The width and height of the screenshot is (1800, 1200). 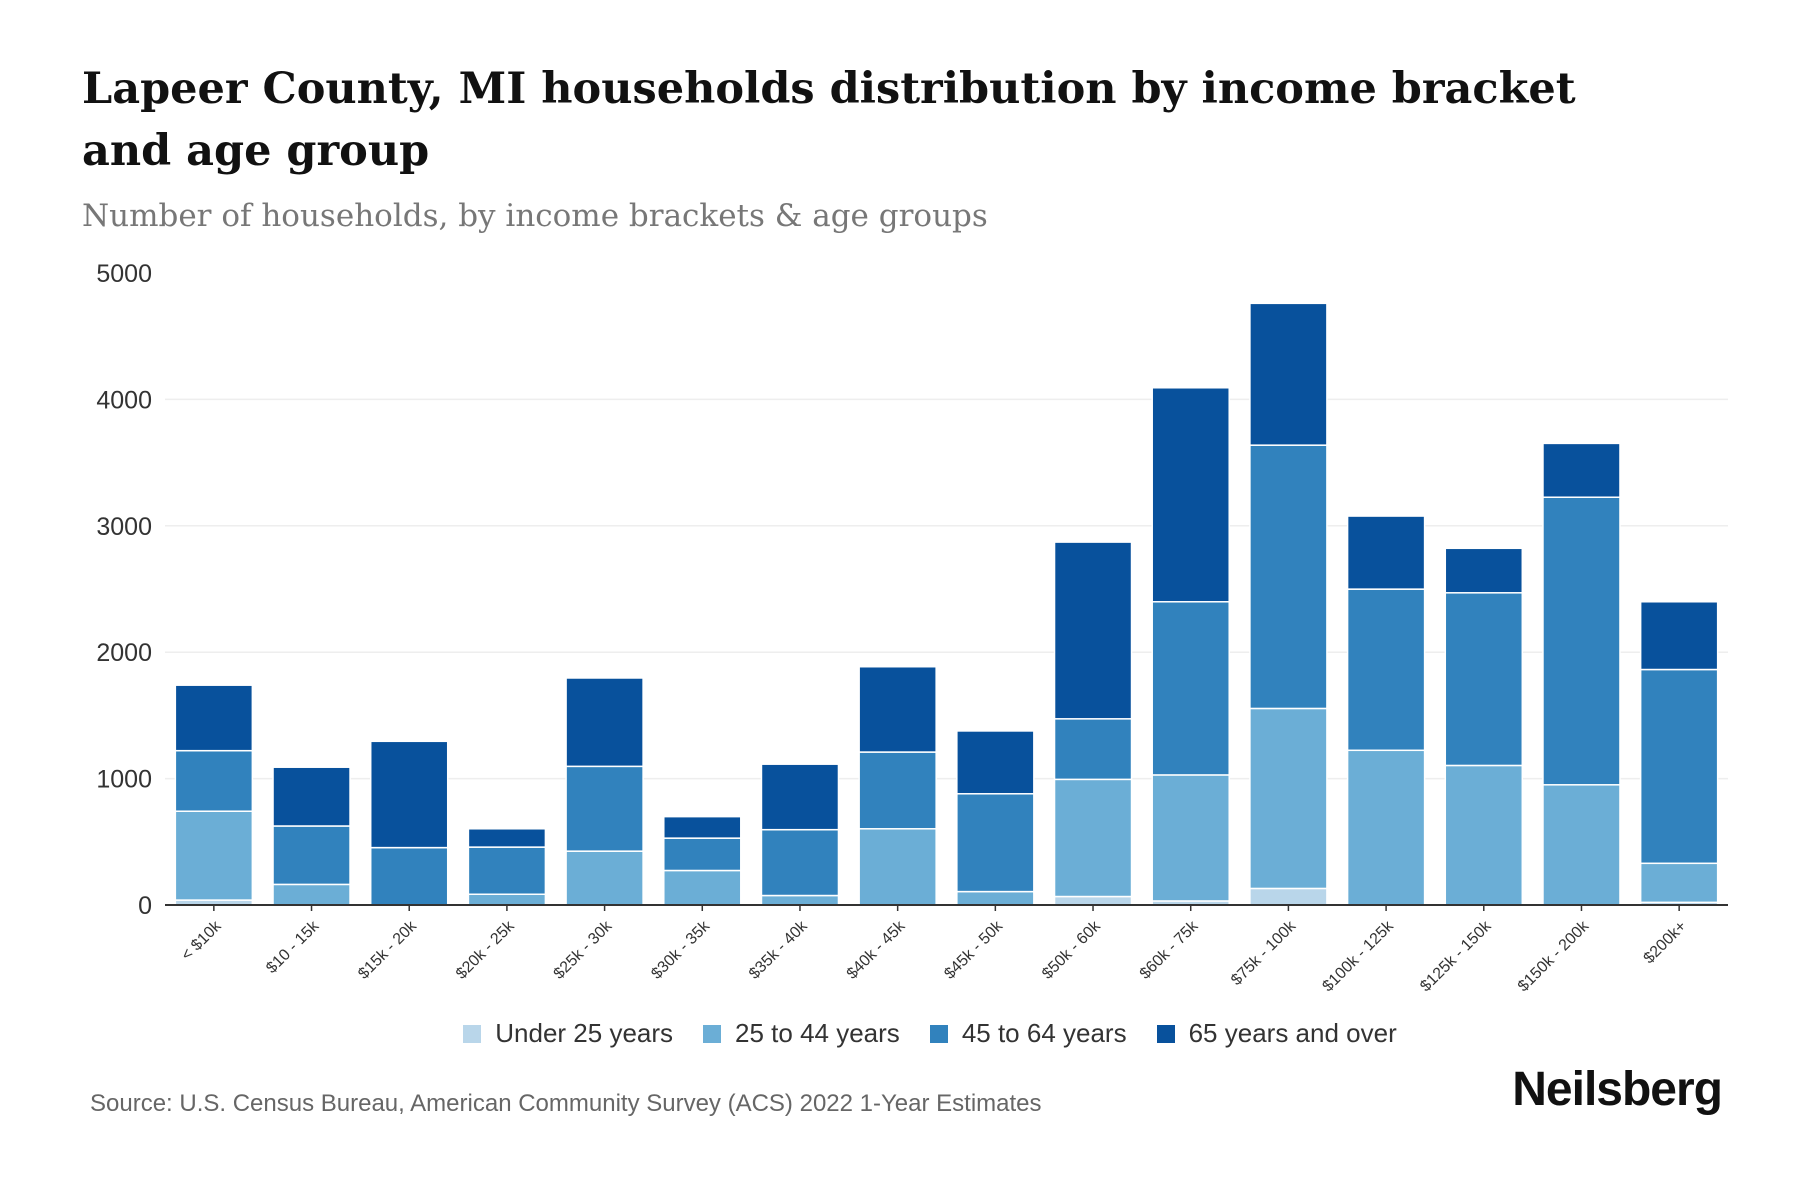 I want to click on x-tick-label: $100k - 125k, so click(x=1358, y=956).